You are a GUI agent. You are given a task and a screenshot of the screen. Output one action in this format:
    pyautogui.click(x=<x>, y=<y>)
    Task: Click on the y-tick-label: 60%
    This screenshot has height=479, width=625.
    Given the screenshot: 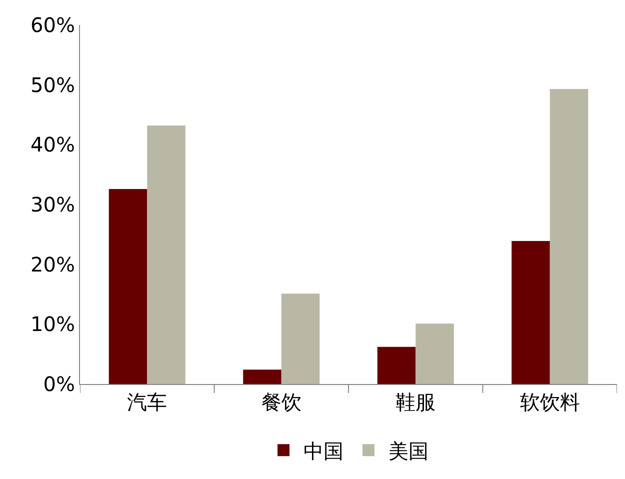 What is the action you would take?
    pyautogui.click(x=52, y=25)
    